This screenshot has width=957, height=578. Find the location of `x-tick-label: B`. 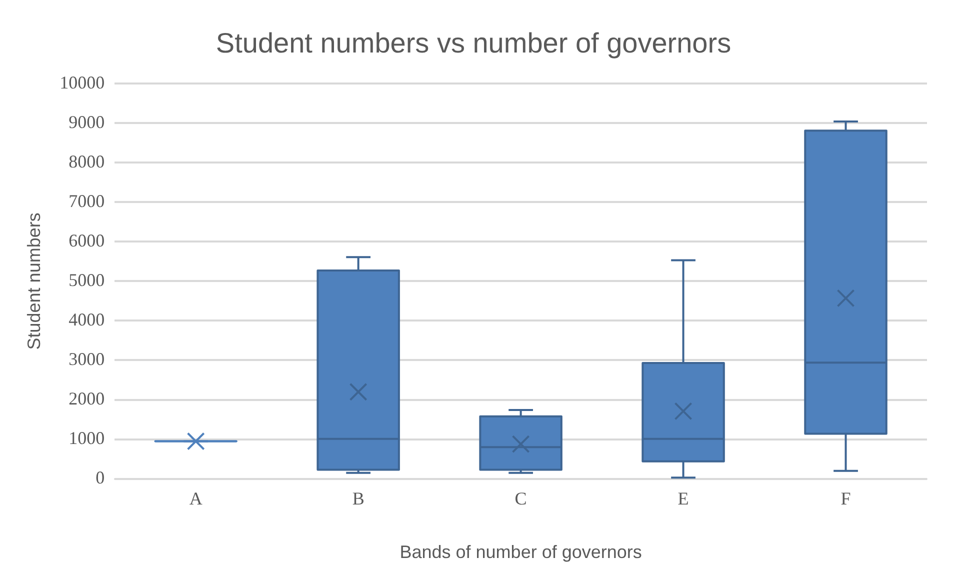

x-tick-label: B is located at coordinates (358, 498).